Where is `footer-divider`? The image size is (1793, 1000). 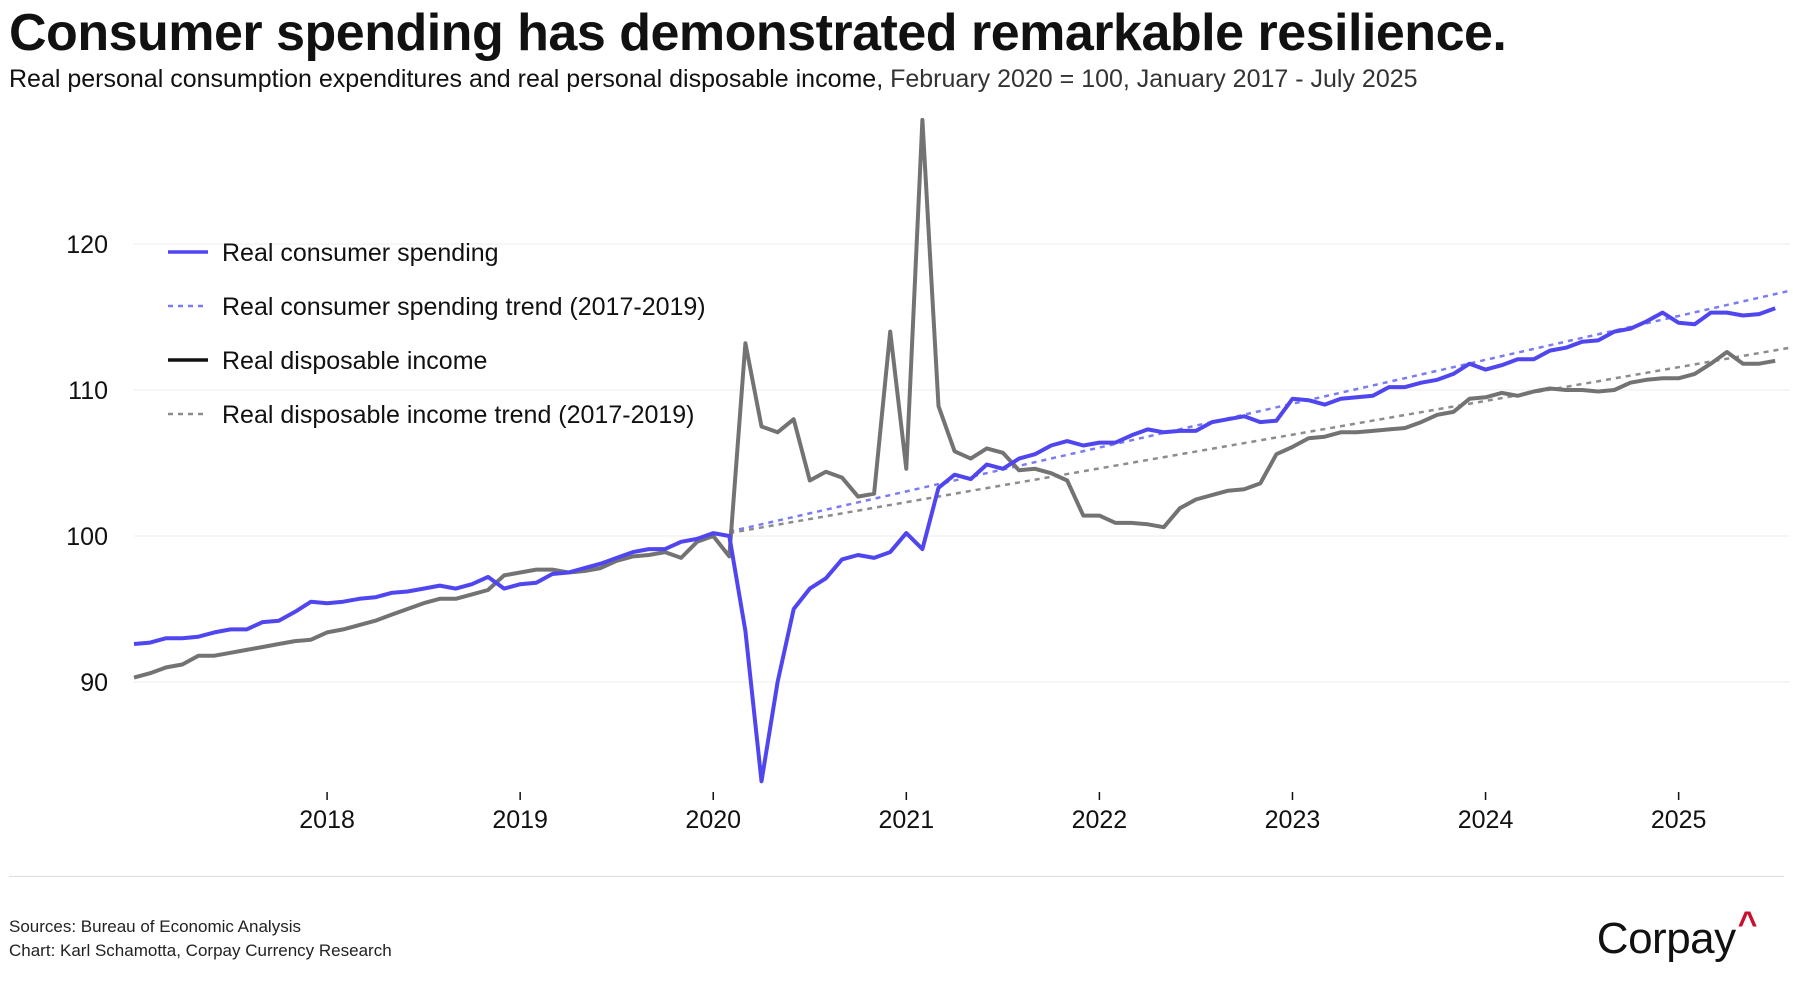 footer-divider is located at coordinates (896, 876).